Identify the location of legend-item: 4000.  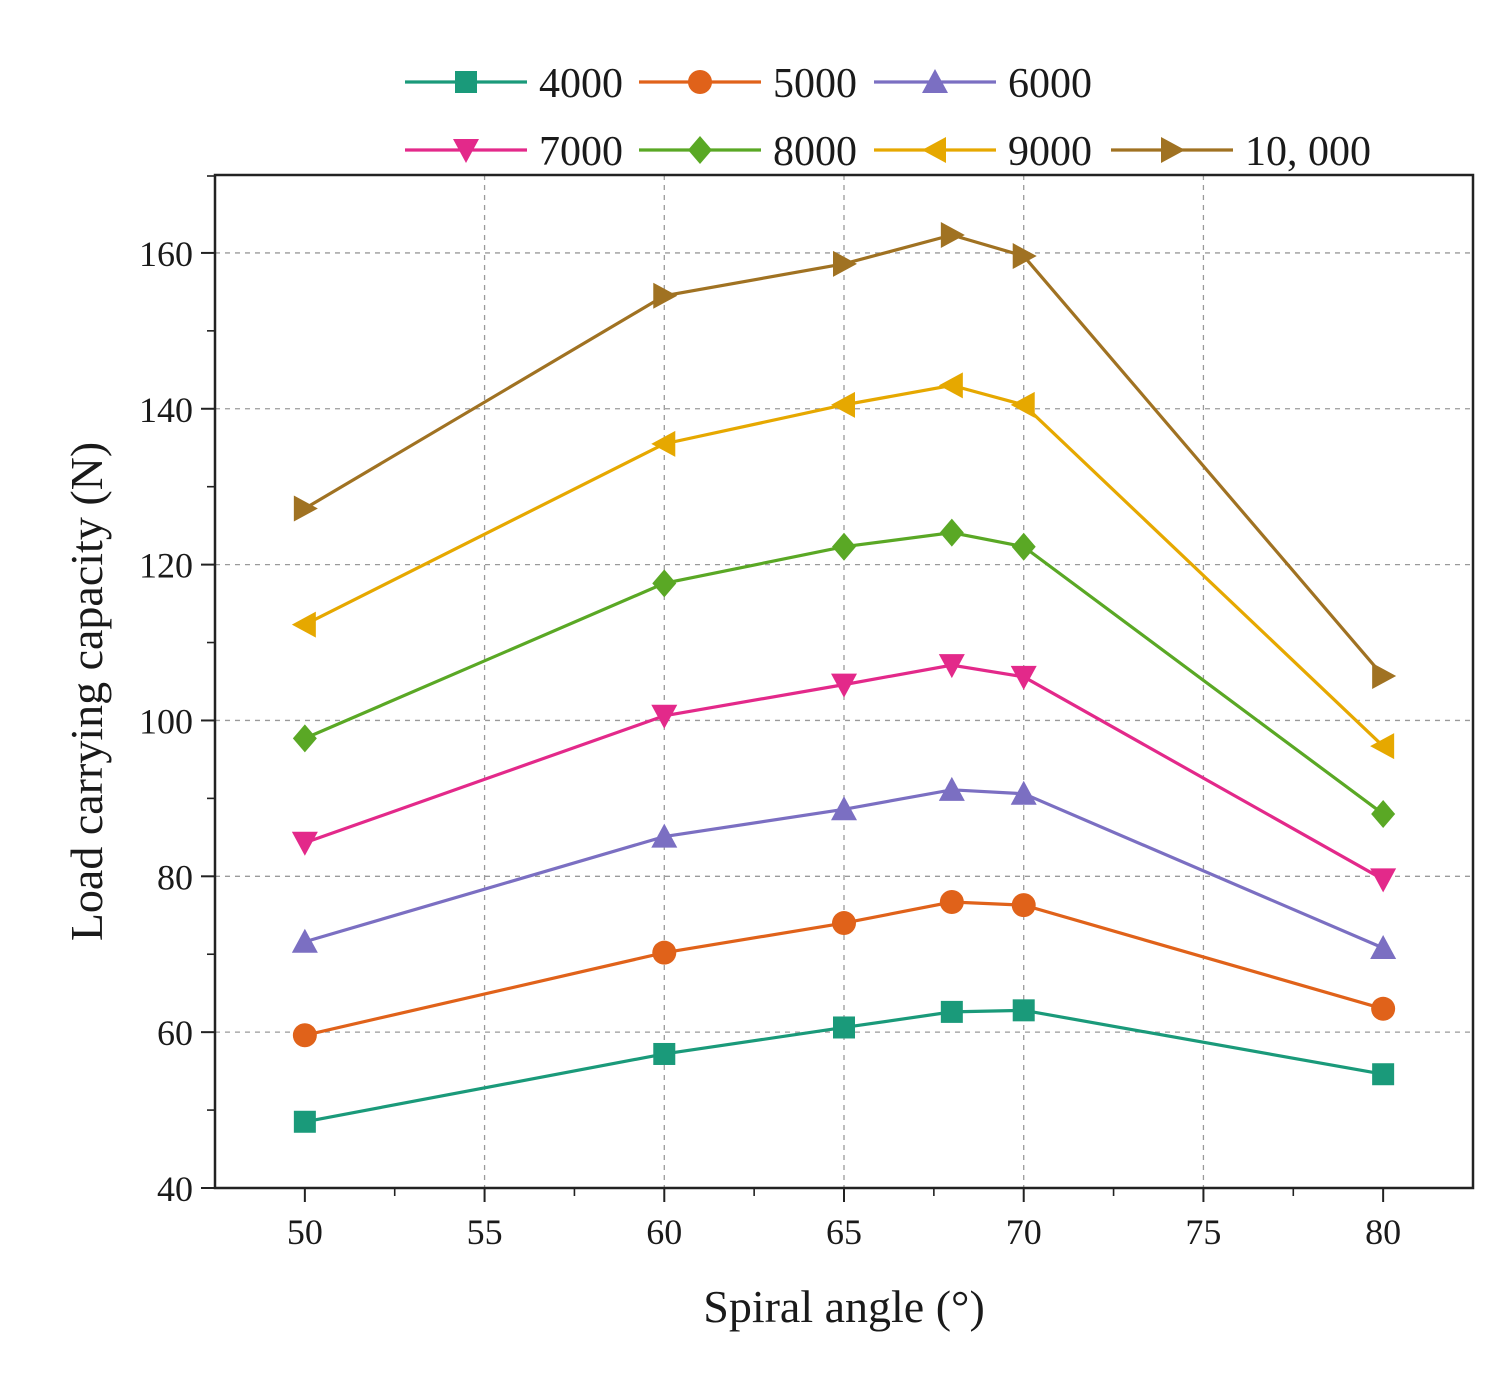
(514, 84).